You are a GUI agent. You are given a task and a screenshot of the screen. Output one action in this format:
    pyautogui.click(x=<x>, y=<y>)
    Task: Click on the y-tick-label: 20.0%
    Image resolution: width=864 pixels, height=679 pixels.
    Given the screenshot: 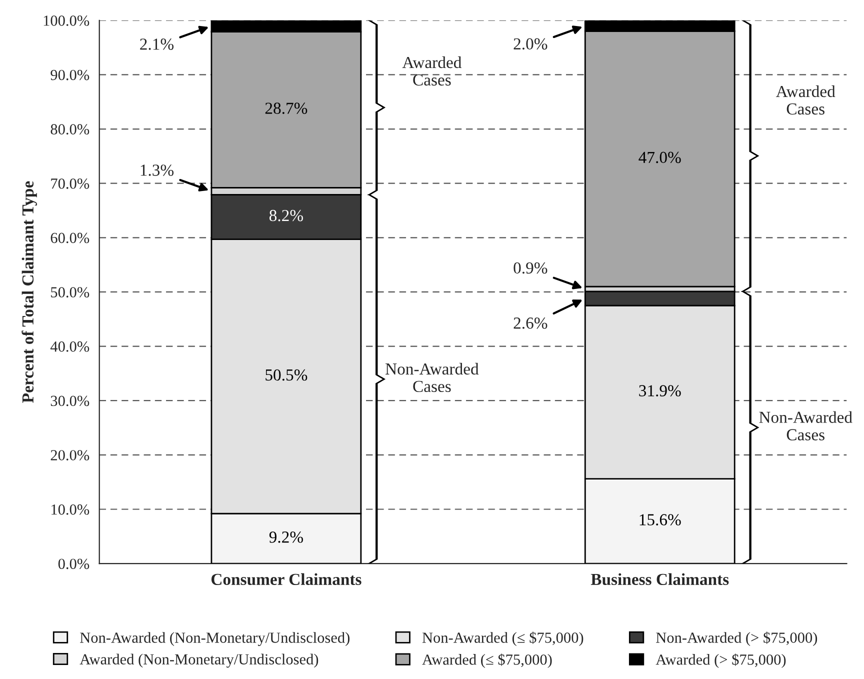 What is the action you would take?
    pyautogui.click(x=70, y=455)
    